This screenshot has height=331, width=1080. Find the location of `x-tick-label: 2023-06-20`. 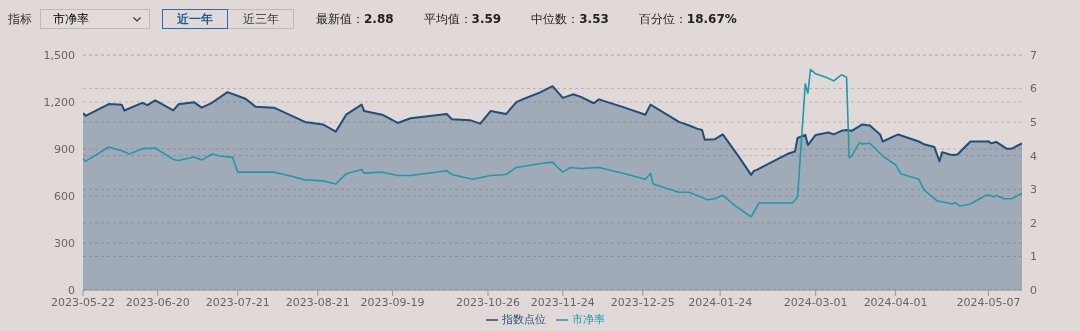

x-tick-label: 2023-06-20 is located at coordinates (157, 302).